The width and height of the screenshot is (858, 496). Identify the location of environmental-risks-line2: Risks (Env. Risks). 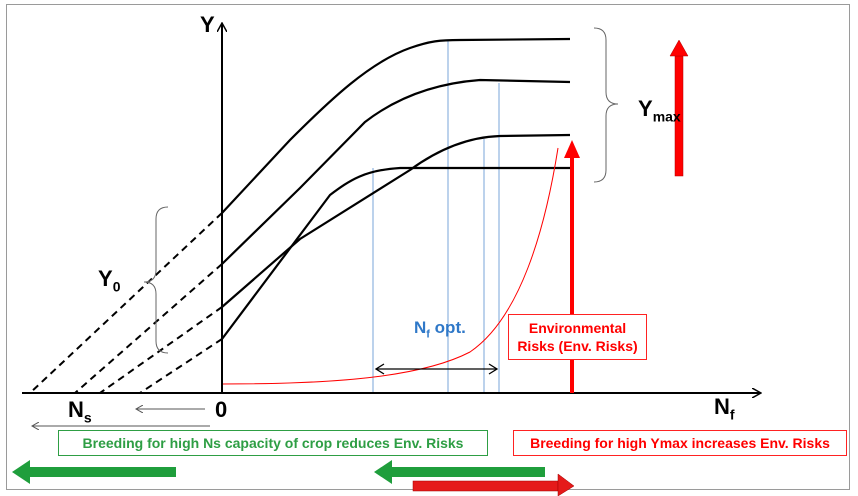
(577, 346).